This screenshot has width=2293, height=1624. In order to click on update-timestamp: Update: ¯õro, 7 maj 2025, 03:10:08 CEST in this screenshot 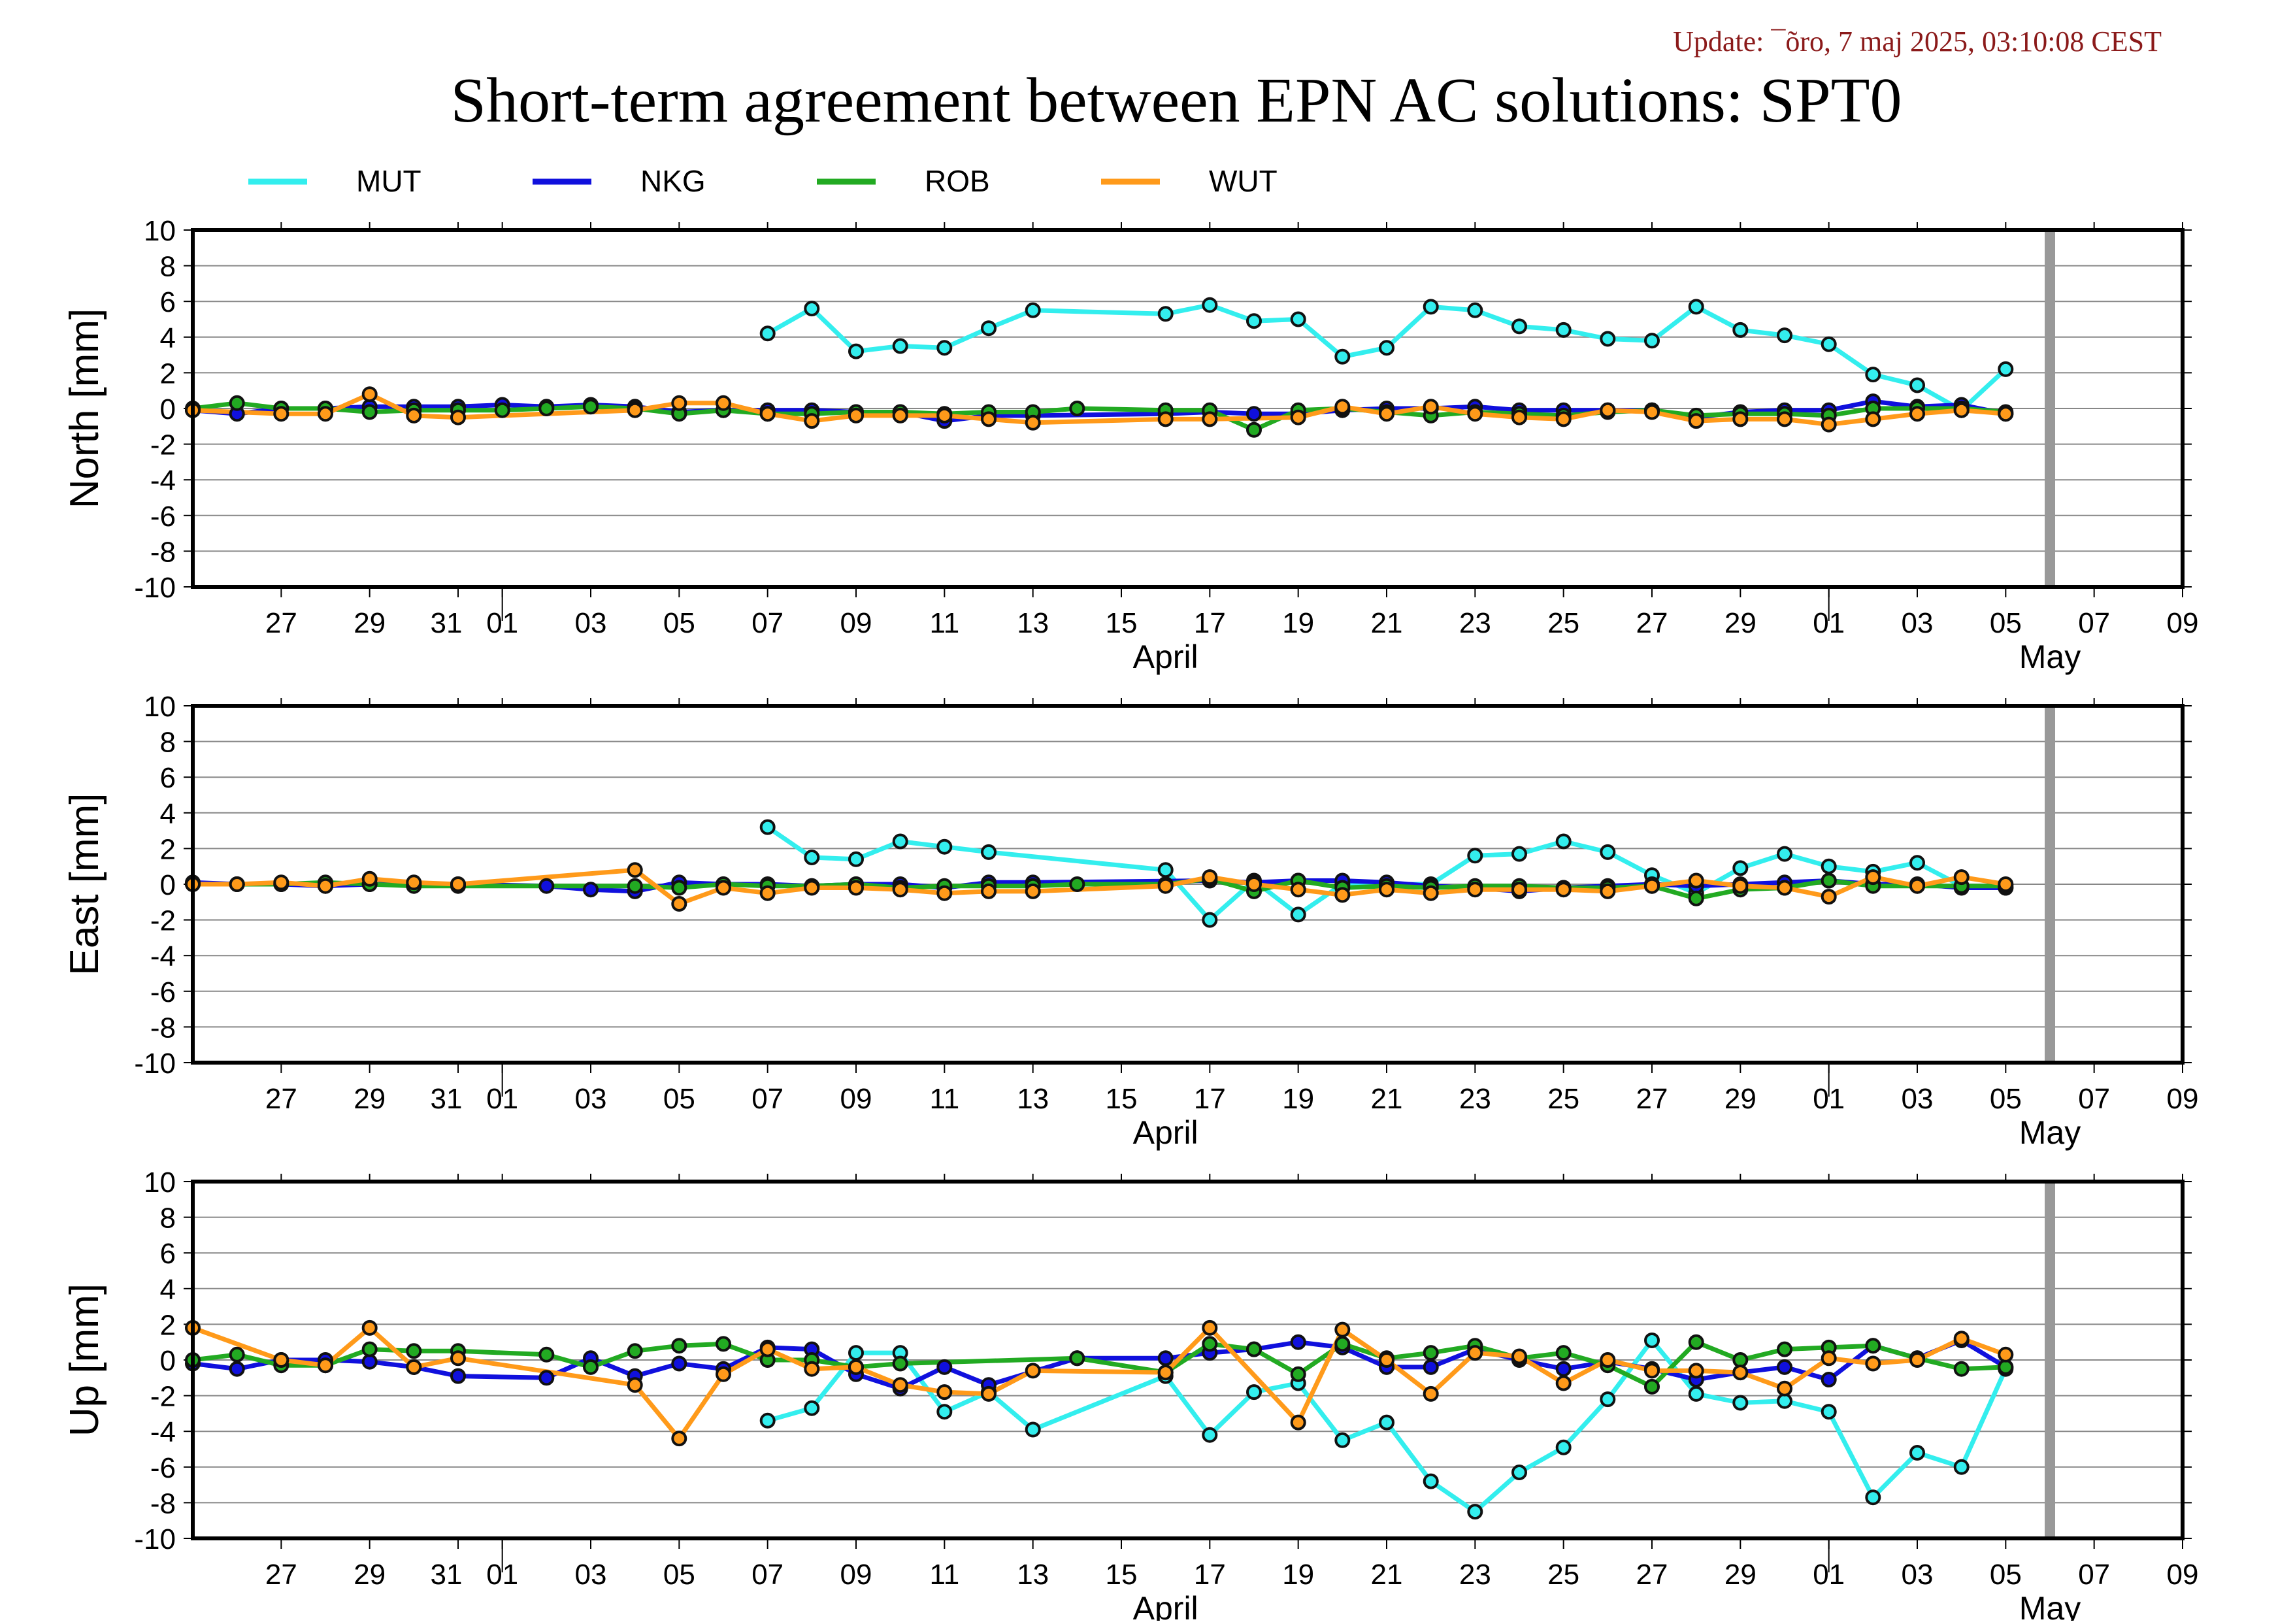, I will do `click(1917, 41)`.